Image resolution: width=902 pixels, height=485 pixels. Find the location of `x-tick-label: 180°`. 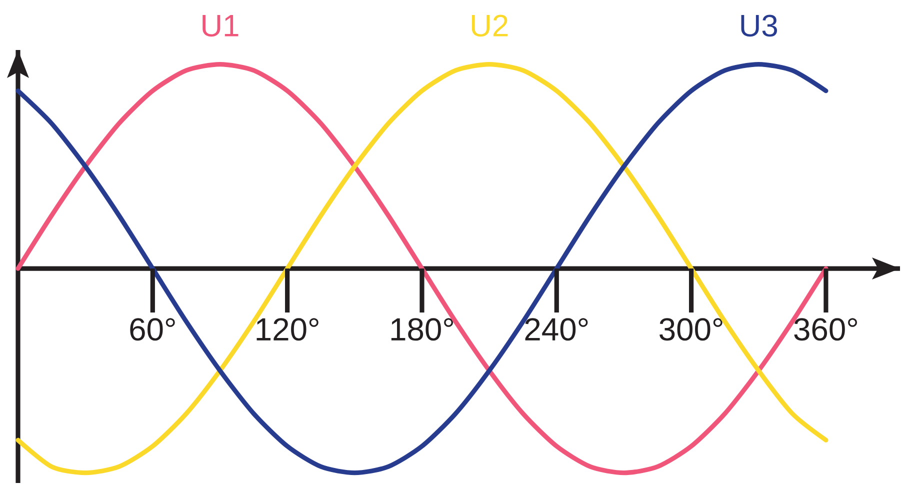

x-tick-label: 180° is located at coordinates (422, 329).